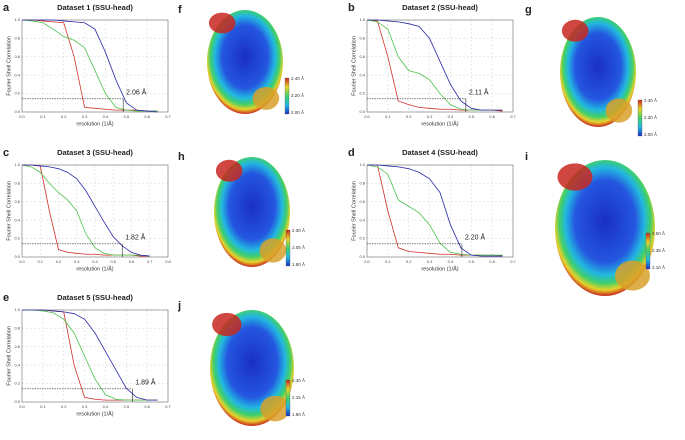 Image resolution: width=685 pixels, height=440 pixels. Describe the element at coordinates (168, 261) in the screenshot. I see `x-tick-label: 0.8` at that location.